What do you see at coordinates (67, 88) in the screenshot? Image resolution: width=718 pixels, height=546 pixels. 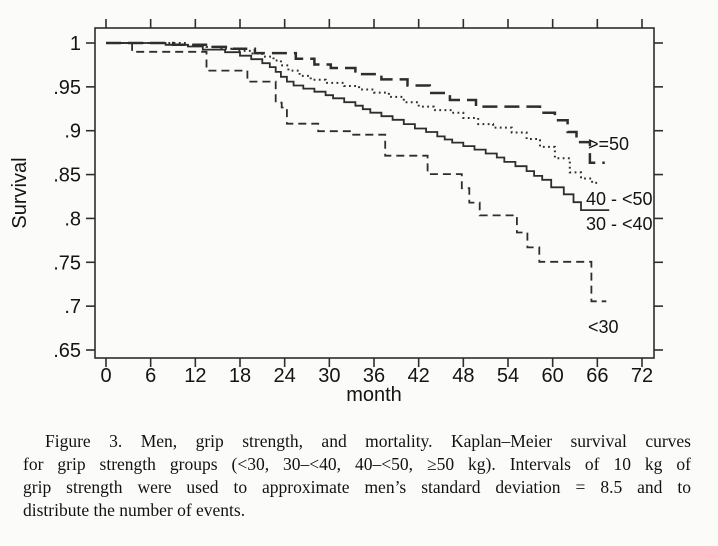 I see `y-tick-label: .95` at bounding box center [67, 88].